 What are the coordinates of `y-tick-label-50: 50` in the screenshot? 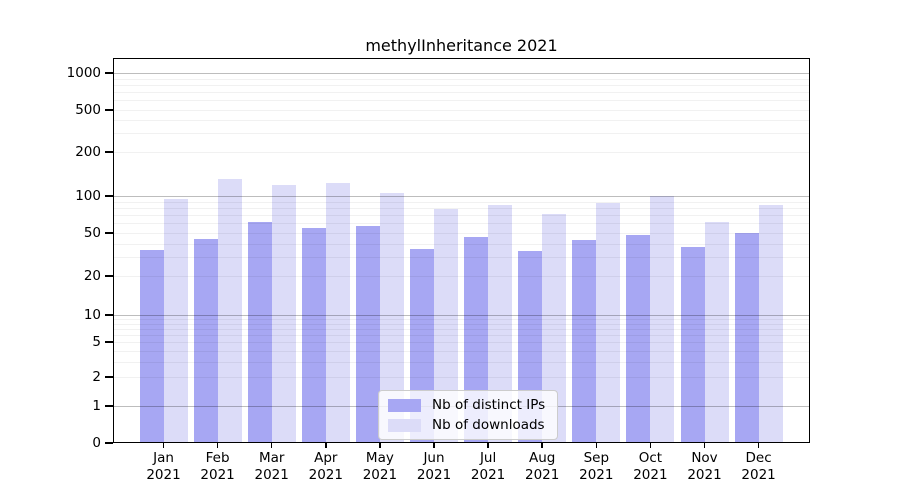 It's located at (92, 233).